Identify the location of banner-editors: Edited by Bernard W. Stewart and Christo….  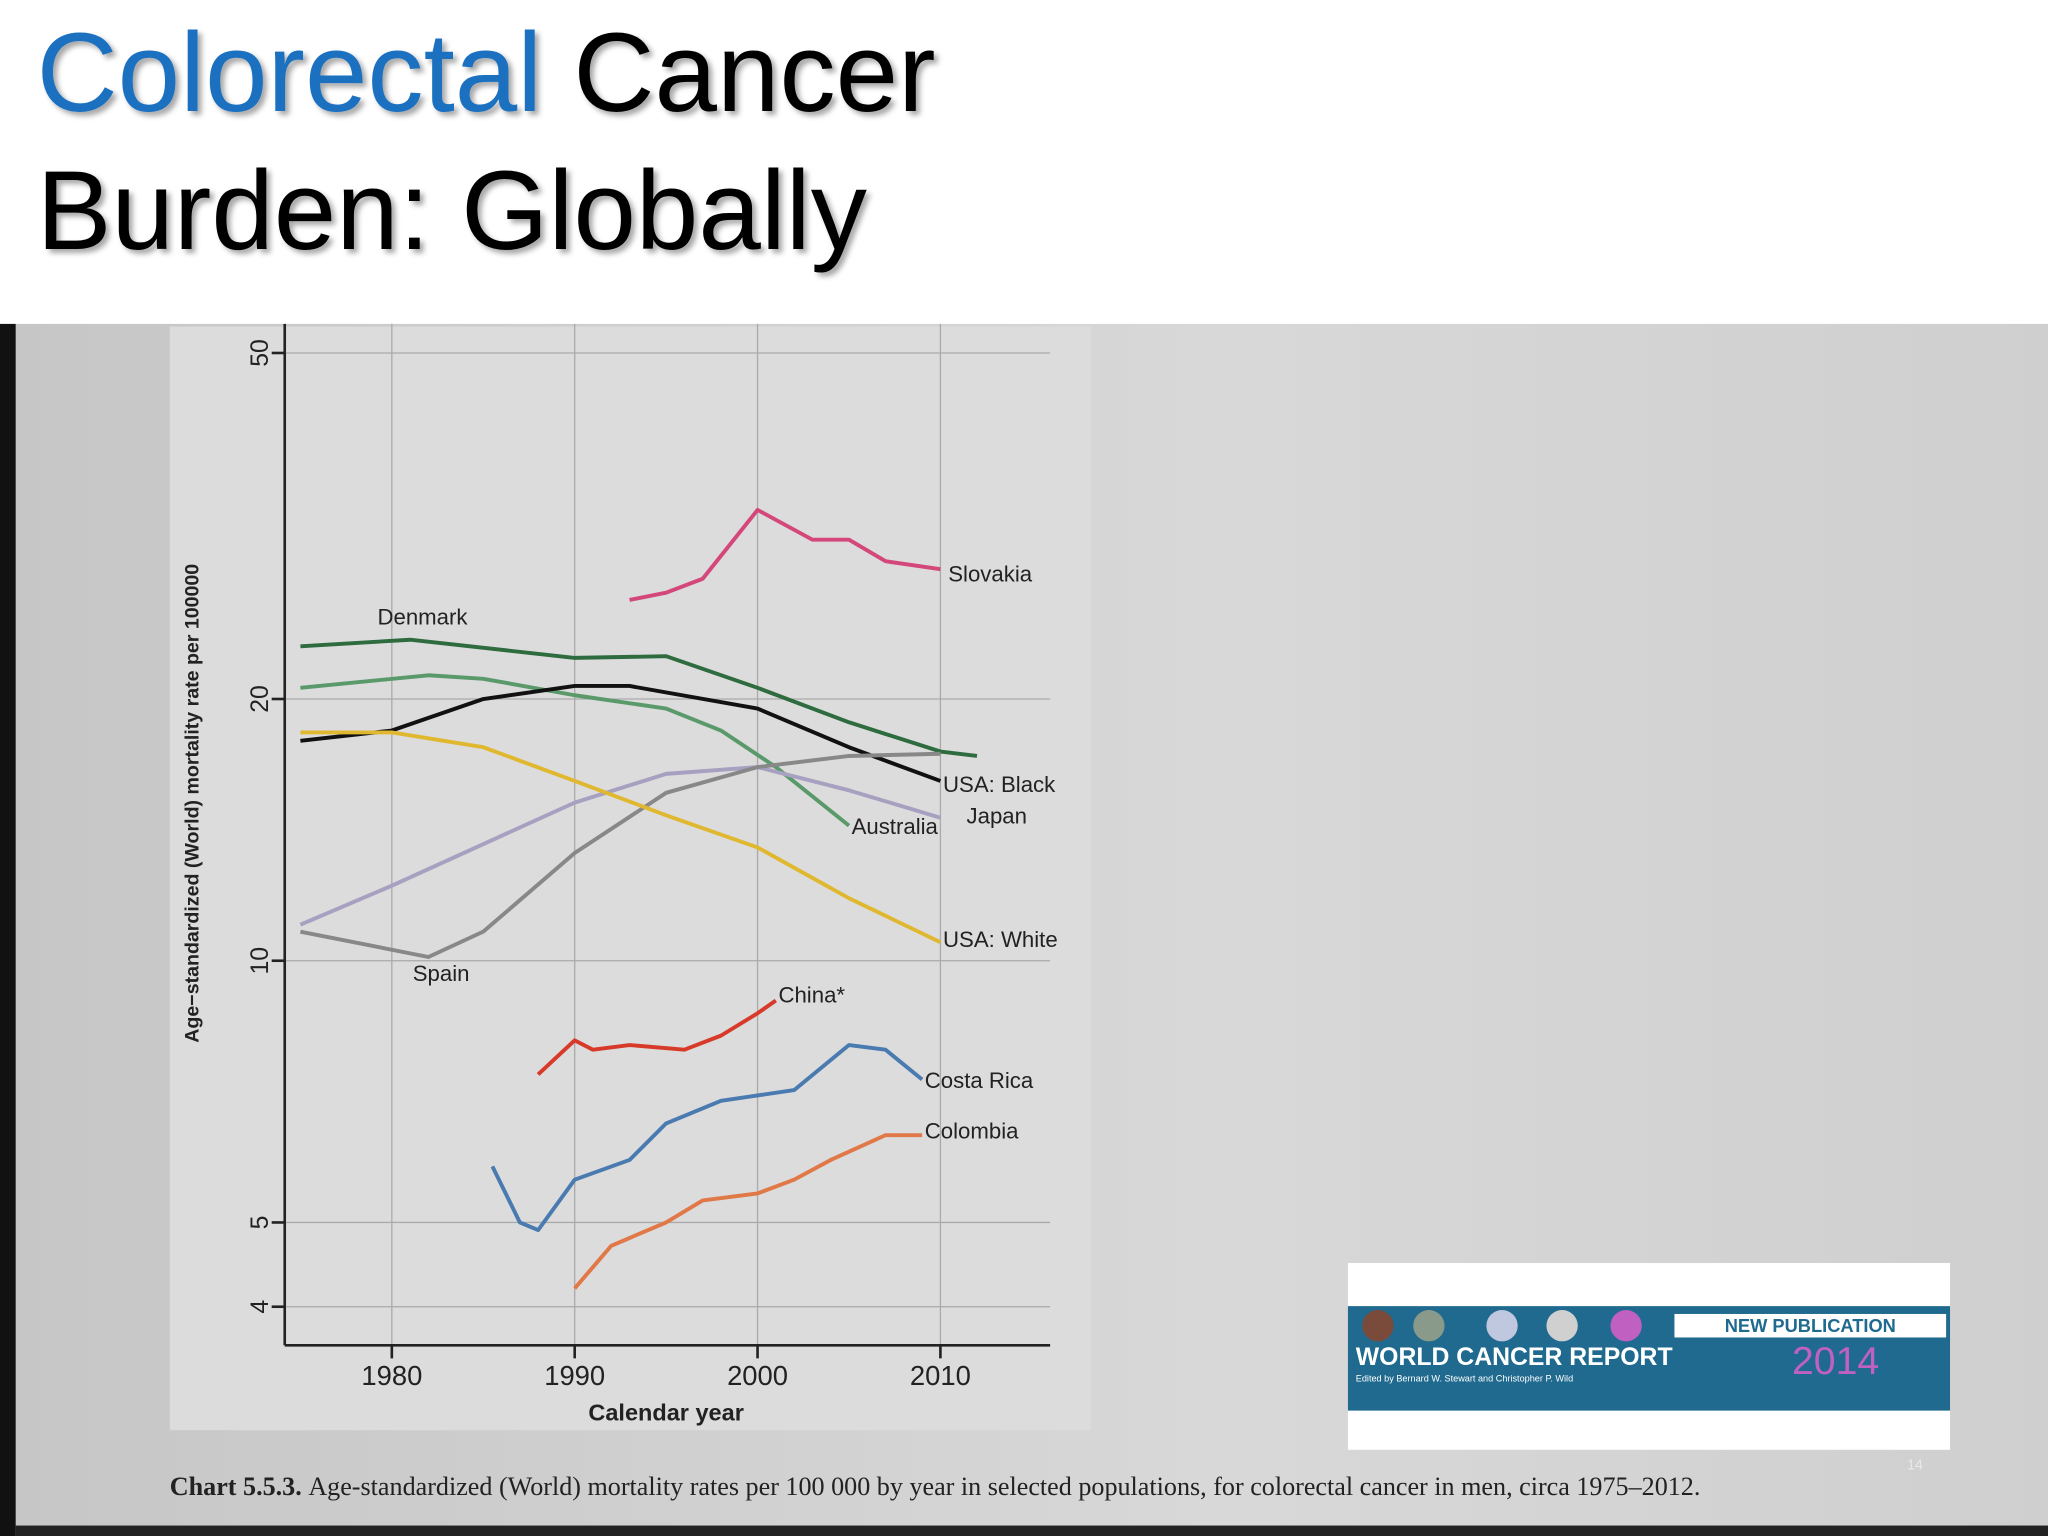
(1464, 1379).